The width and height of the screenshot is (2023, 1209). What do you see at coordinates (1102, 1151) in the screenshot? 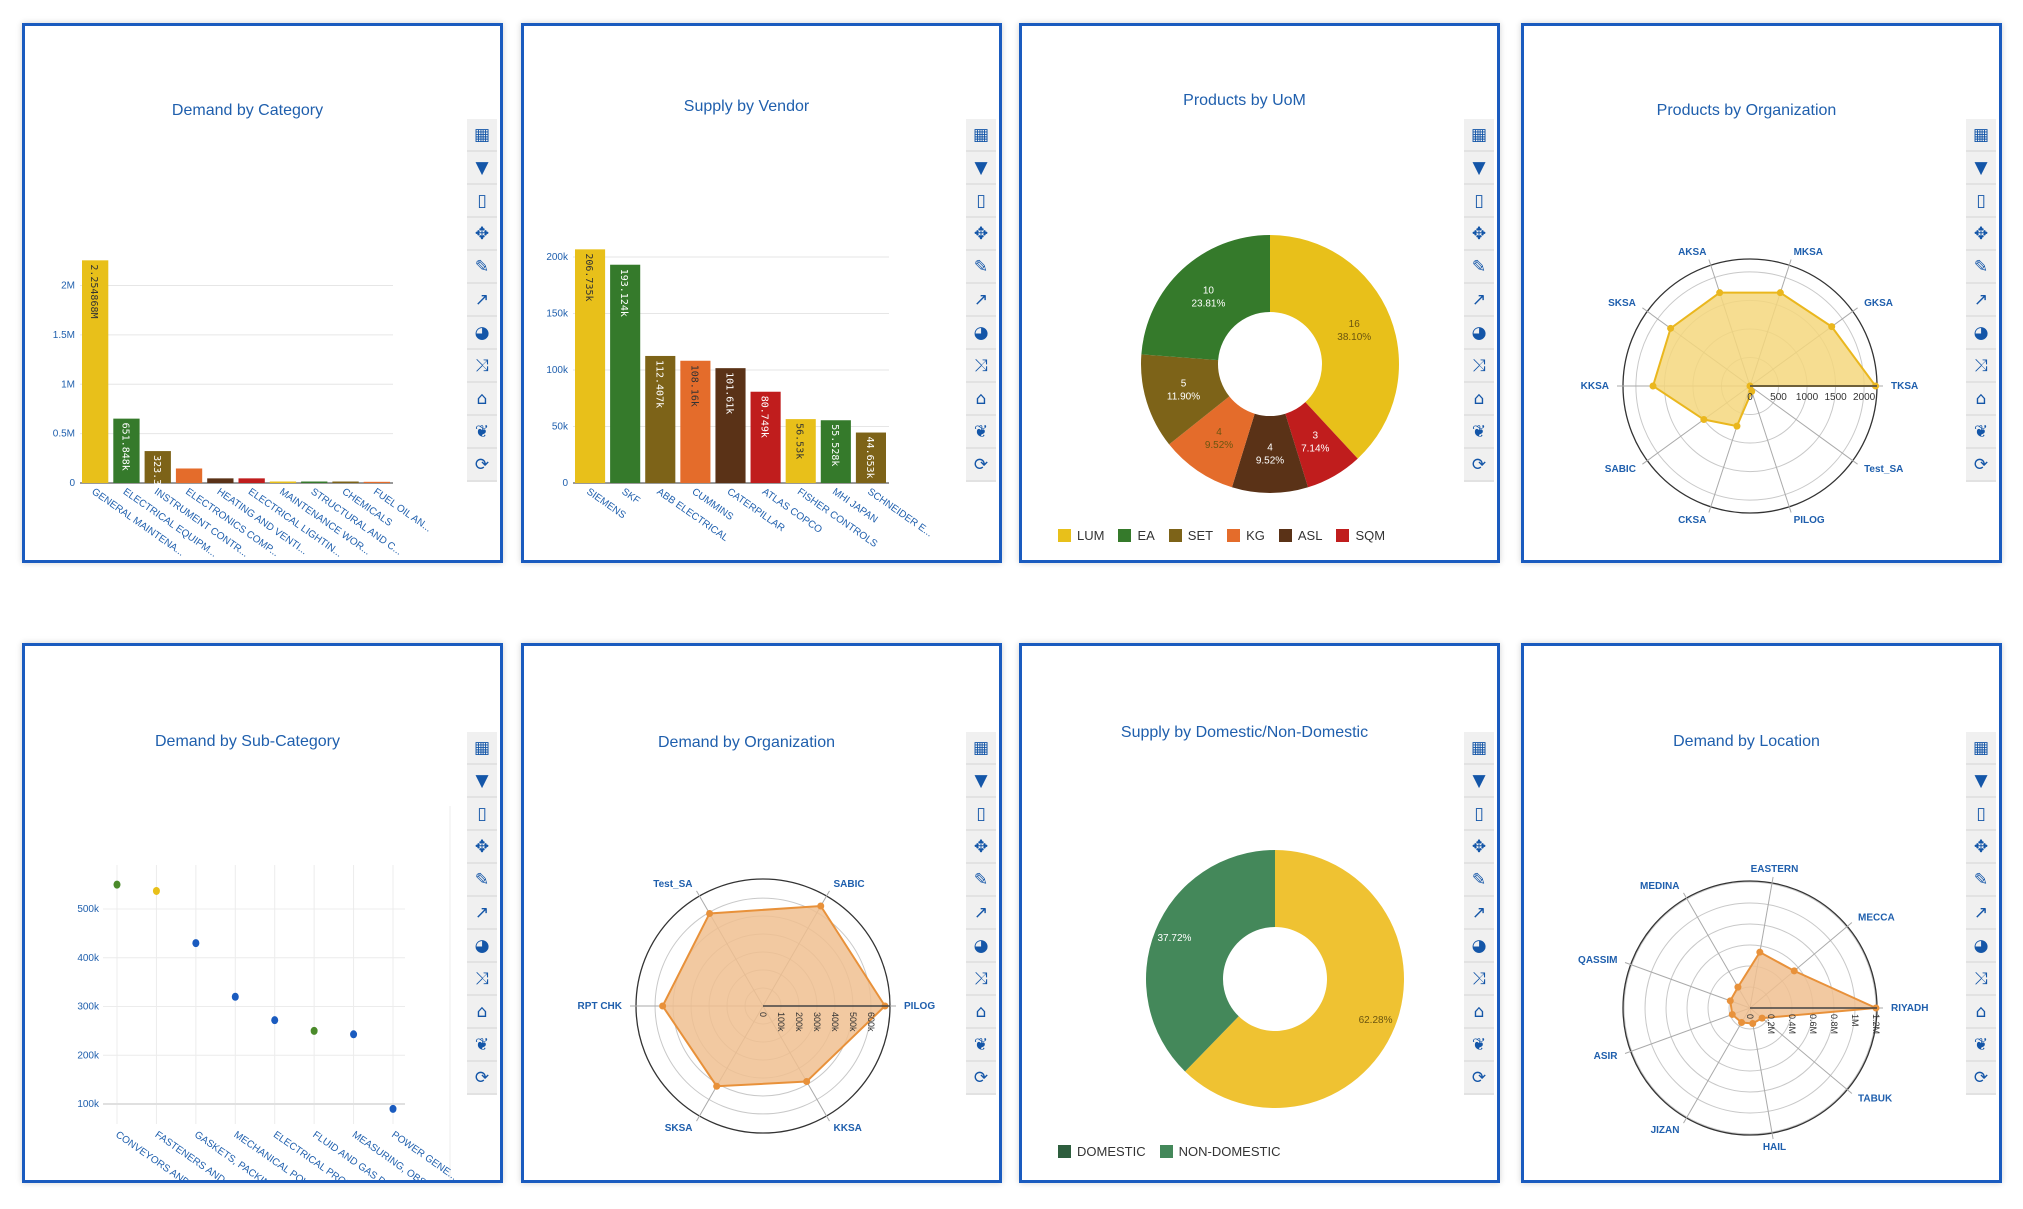
I see `legend-item: DOMESTIC` at bounding box center [1102, 1151].